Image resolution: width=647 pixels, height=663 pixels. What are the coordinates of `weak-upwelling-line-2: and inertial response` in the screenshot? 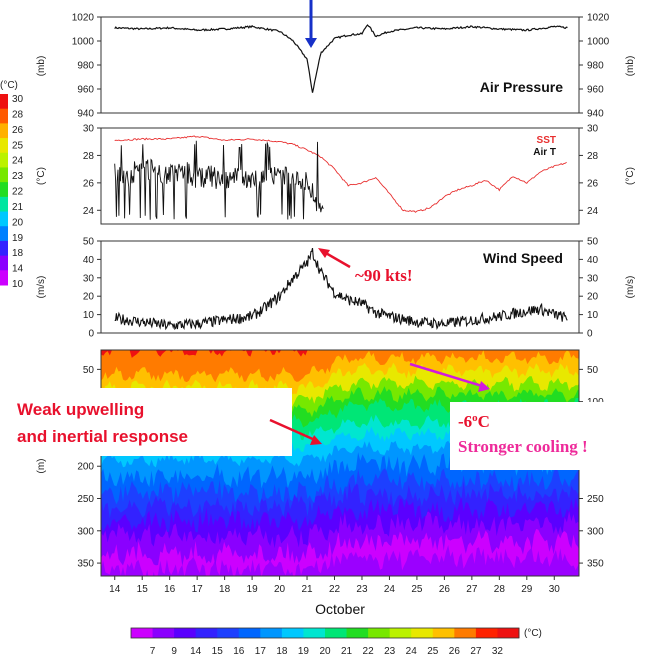 It's located at (102, 436).